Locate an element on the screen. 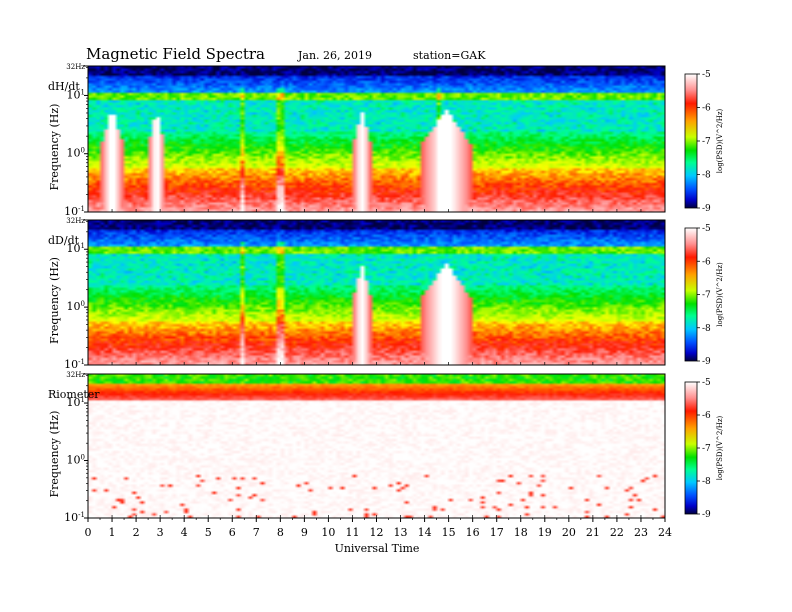 Image resolution: width=792 pixels, height=612 pixels. panel-label: dH/dt is located at coordinates (64, 86).